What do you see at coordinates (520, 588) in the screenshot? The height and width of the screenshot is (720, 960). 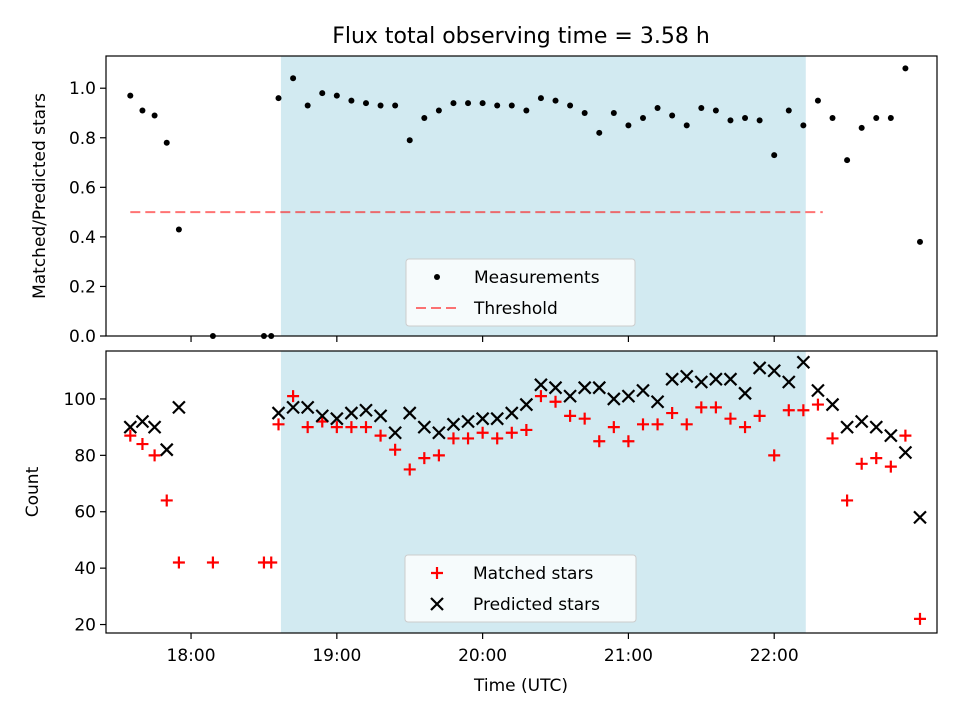 I see `count-legend: Matched stars Predicted stars` at bounding box center [520, 588].